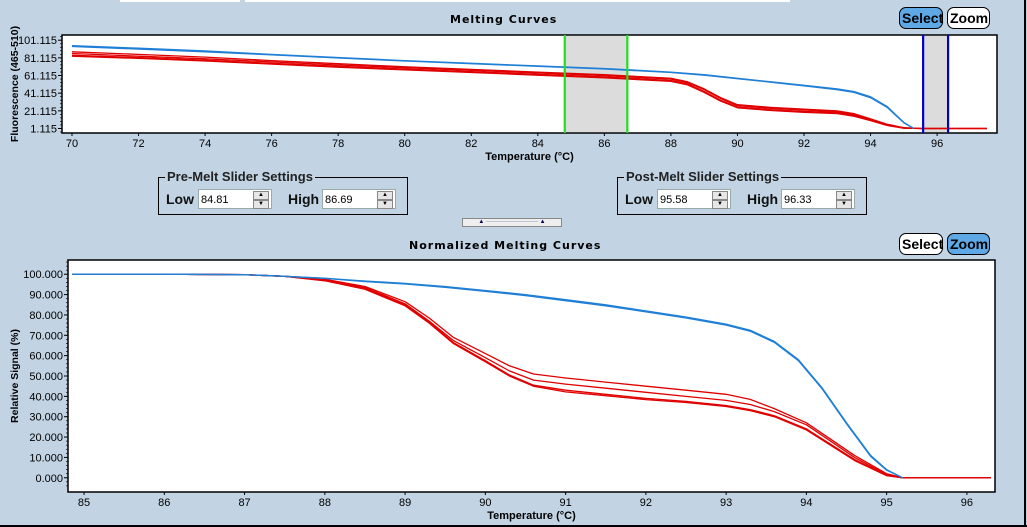  I want to click on bottom-zoom-button: Zoom, so click(968, 244).